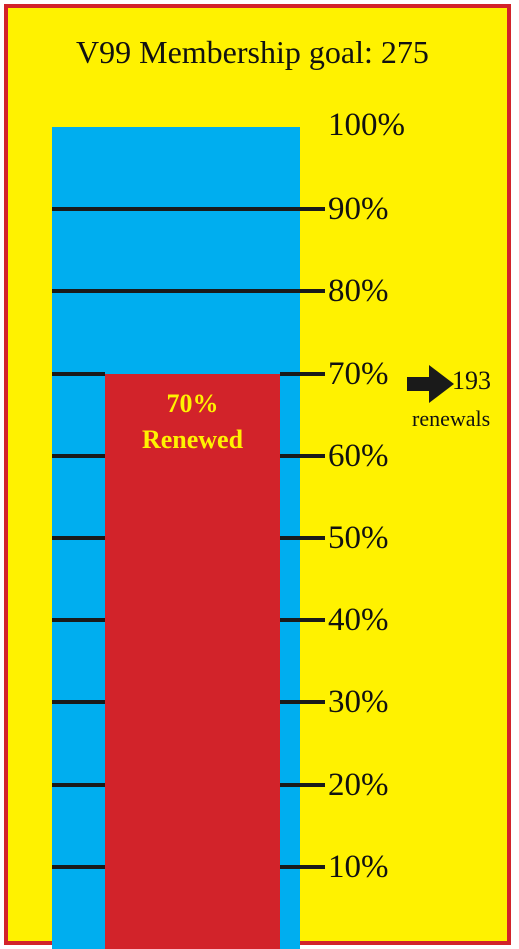  Describe the element at coordinates (78, 373) in the screenshot. I see `tick-mark-70-left` at that location.